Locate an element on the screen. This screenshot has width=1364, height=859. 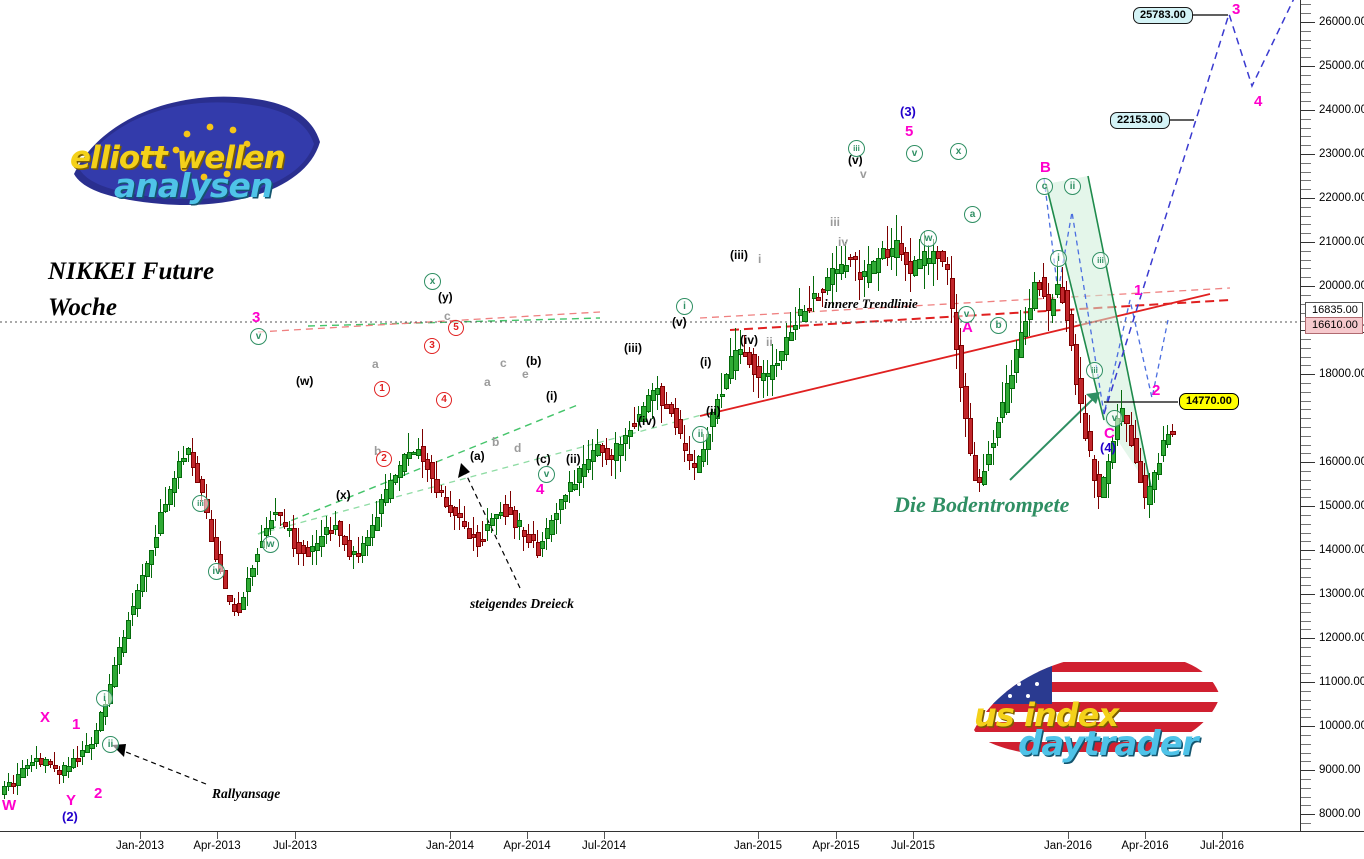
triangle-lower-line is located at coordinates (419, 469).